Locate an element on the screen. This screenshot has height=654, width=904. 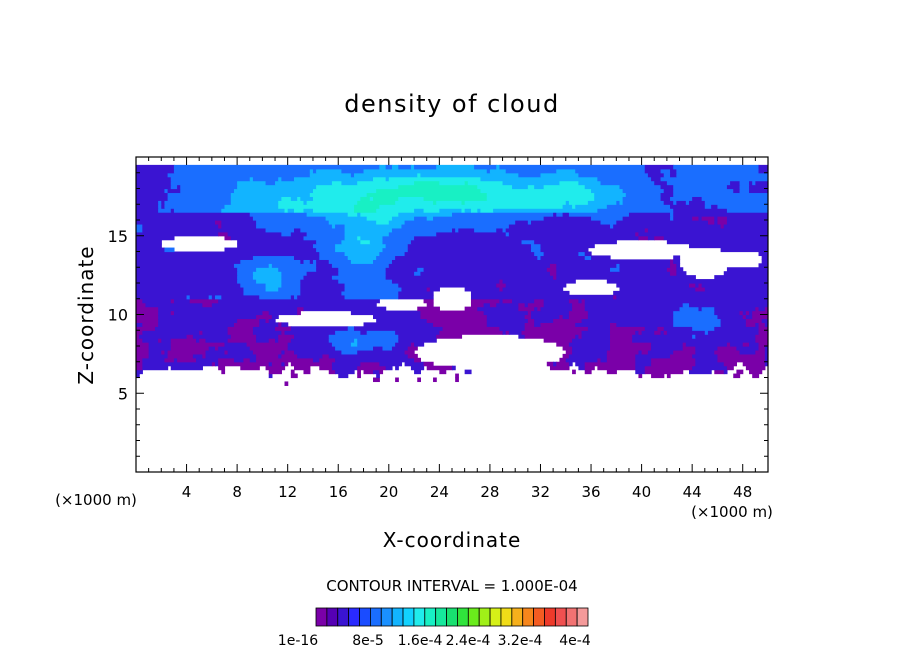
y-tick-label: 10 is located at coordinates (118, 315).